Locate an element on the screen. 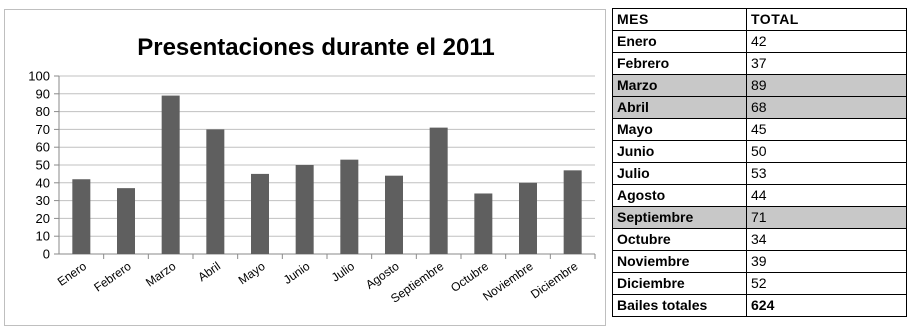 Image resolution: width=915 pixels, height=330 pixels. bar-septiembre is located at coordinates (438, 190).